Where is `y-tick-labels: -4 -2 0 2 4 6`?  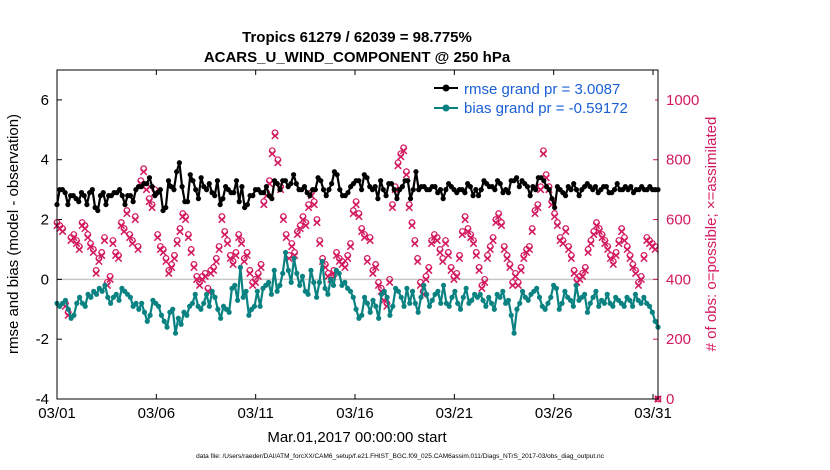 y-tick-labels: -4 -2 0 2 4 6 is located at coordinates (42, 250).